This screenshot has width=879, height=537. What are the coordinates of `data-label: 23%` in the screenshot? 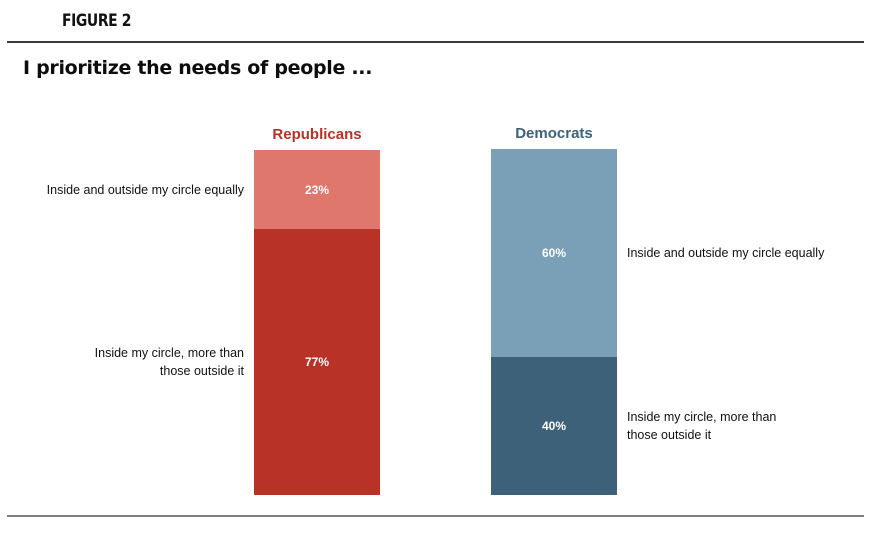 It's located at (317, 190).